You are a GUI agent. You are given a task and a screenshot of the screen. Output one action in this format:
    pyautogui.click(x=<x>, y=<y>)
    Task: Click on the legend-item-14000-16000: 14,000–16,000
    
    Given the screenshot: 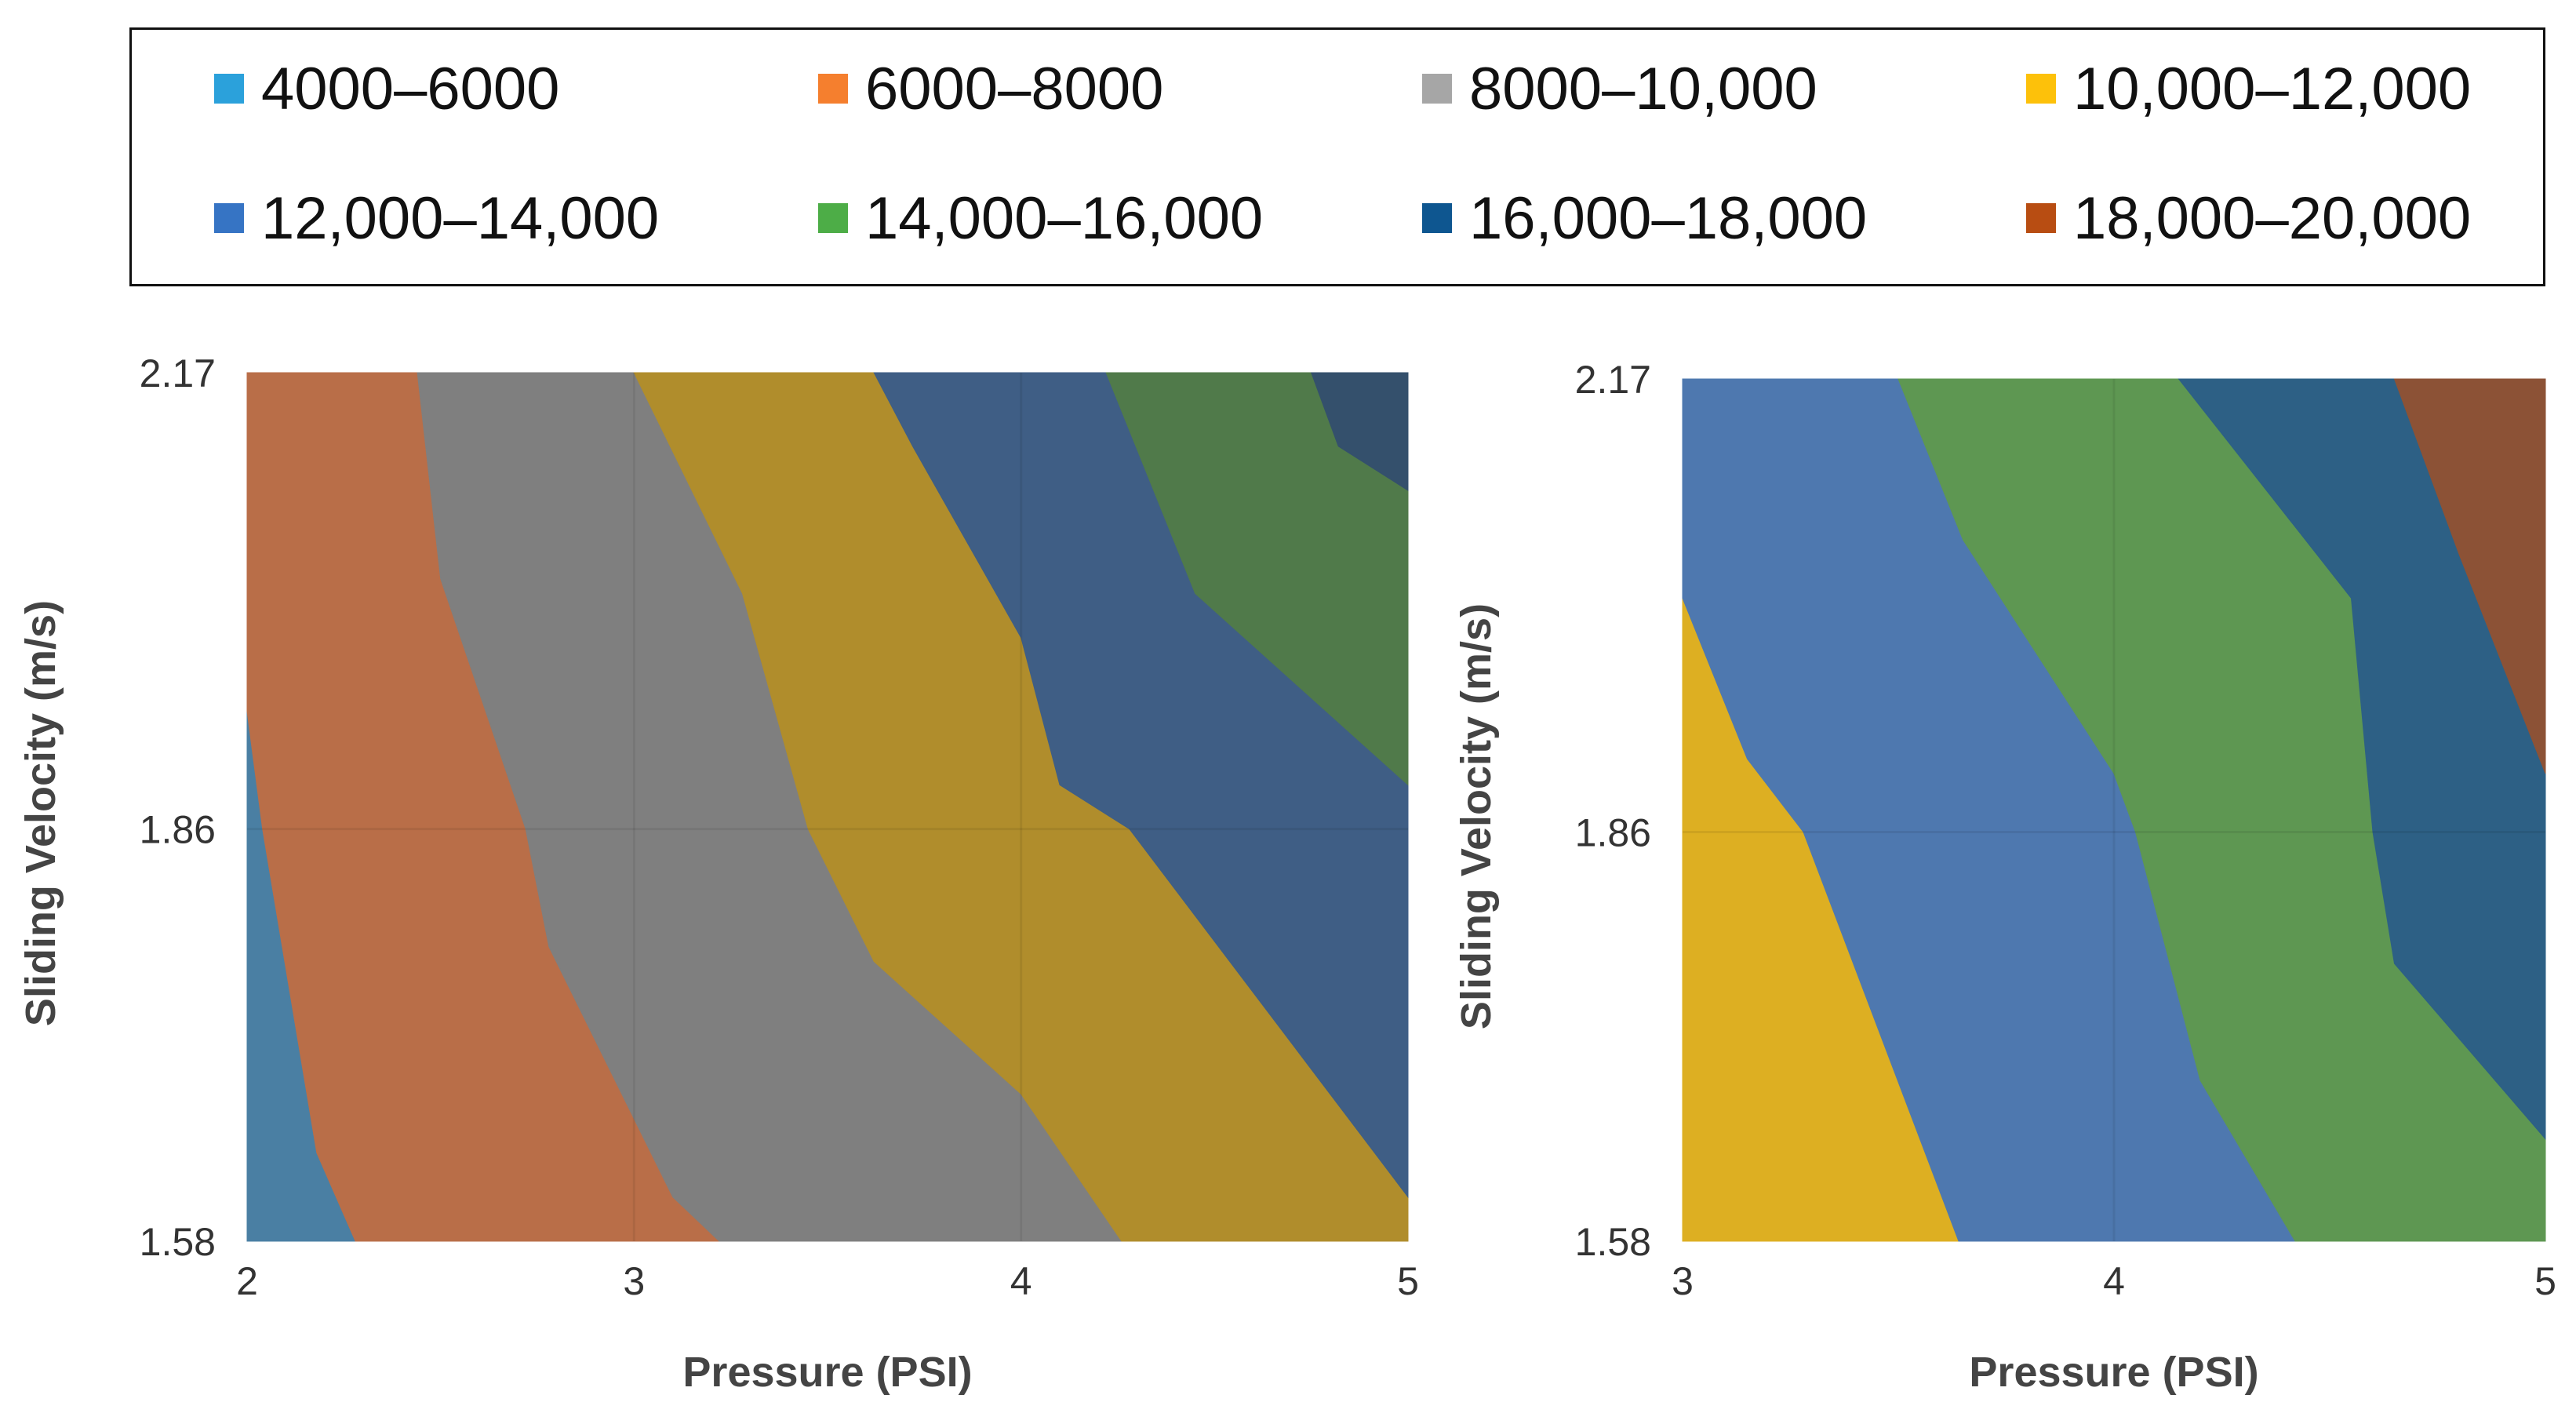 What is the action you would take?
    pyautogui.click(x=1040, y=218)
    